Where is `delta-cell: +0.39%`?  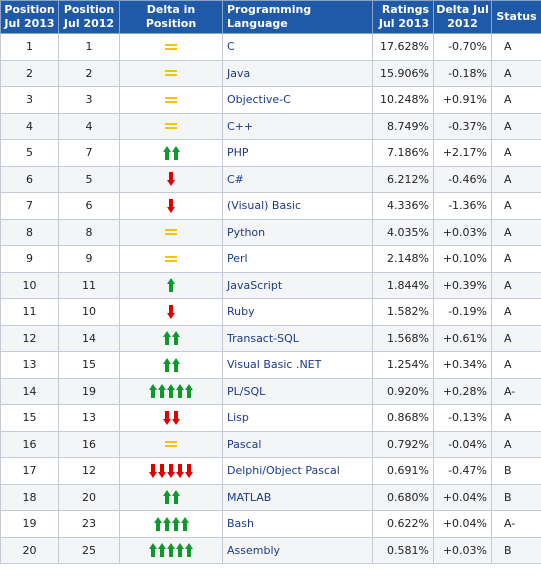
delta-cell: +0.39% is located at coordinates (462, 285).